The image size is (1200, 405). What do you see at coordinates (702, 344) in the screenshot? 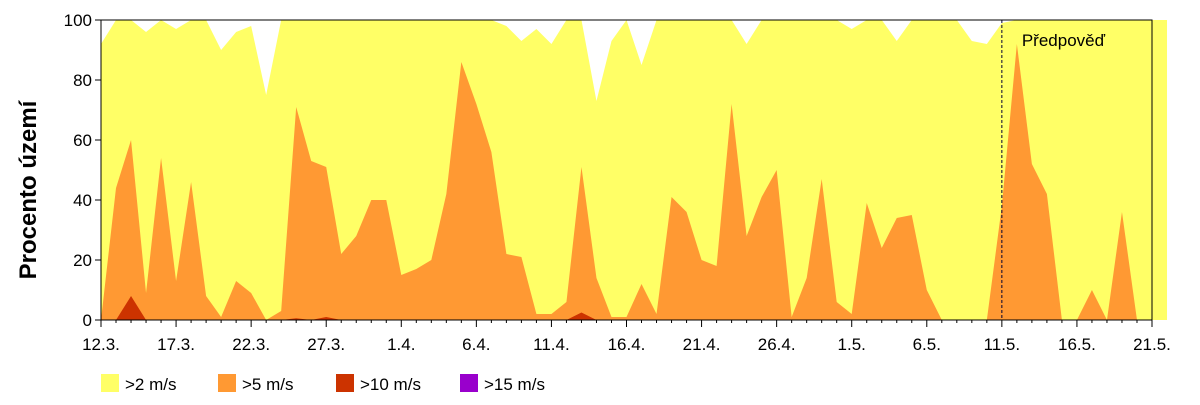
I see `x-tick-label: 21.4.` at bounding box center [702, 344].